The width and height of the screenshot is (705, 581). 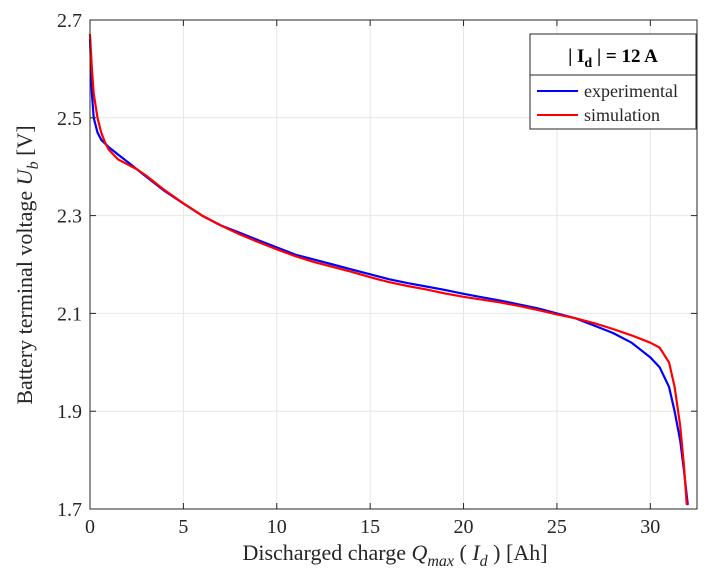 I want to click on y-axis-label: Battery terminal voltage Ub [V], so click(x=27, y=264).